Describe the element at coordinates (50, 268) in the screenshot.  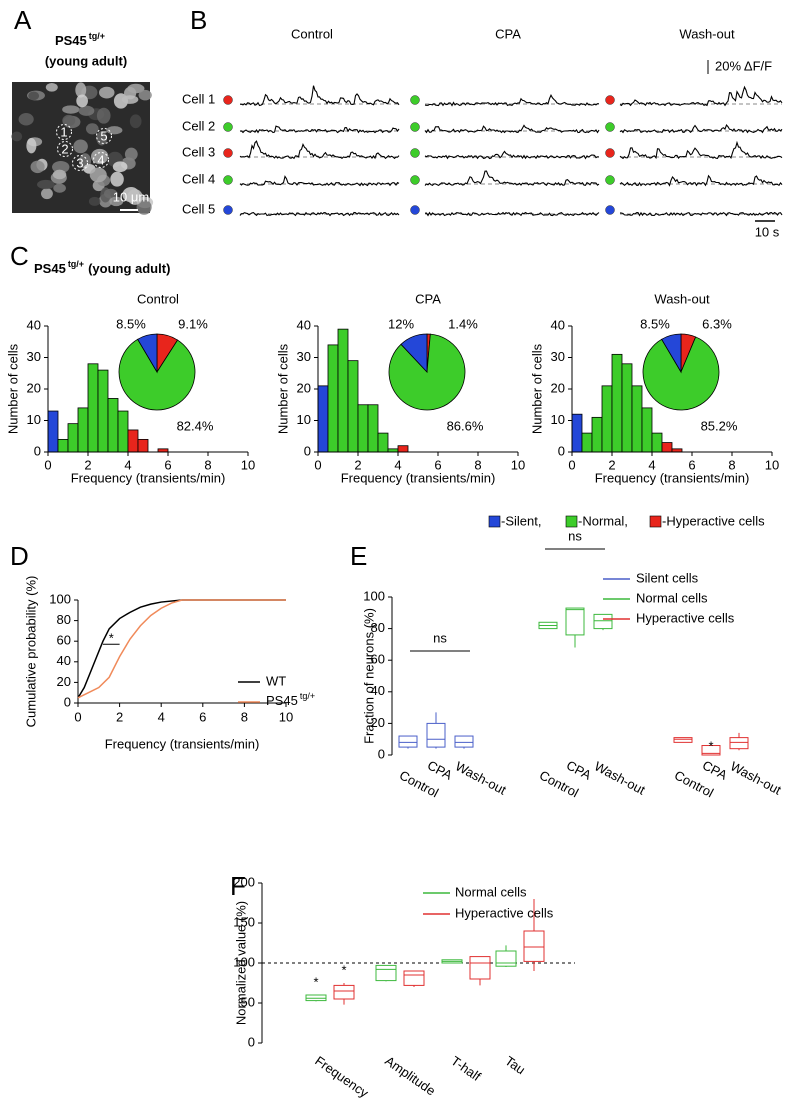
I see `header-main: PS45` at that location.